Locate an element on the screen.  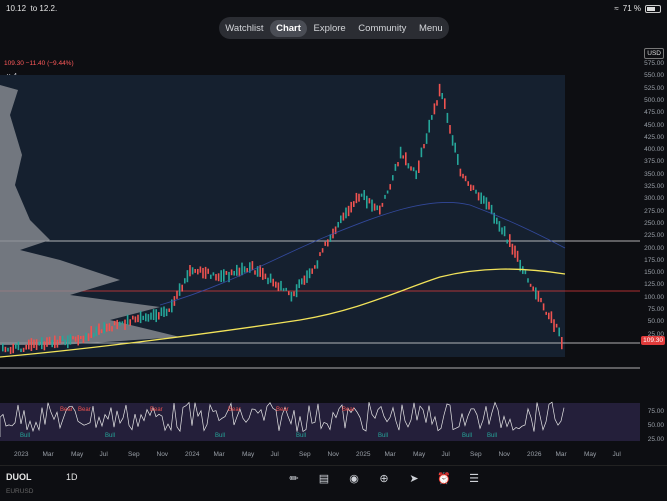
price-tick: 525.00 is located at coordinates (654, 88).